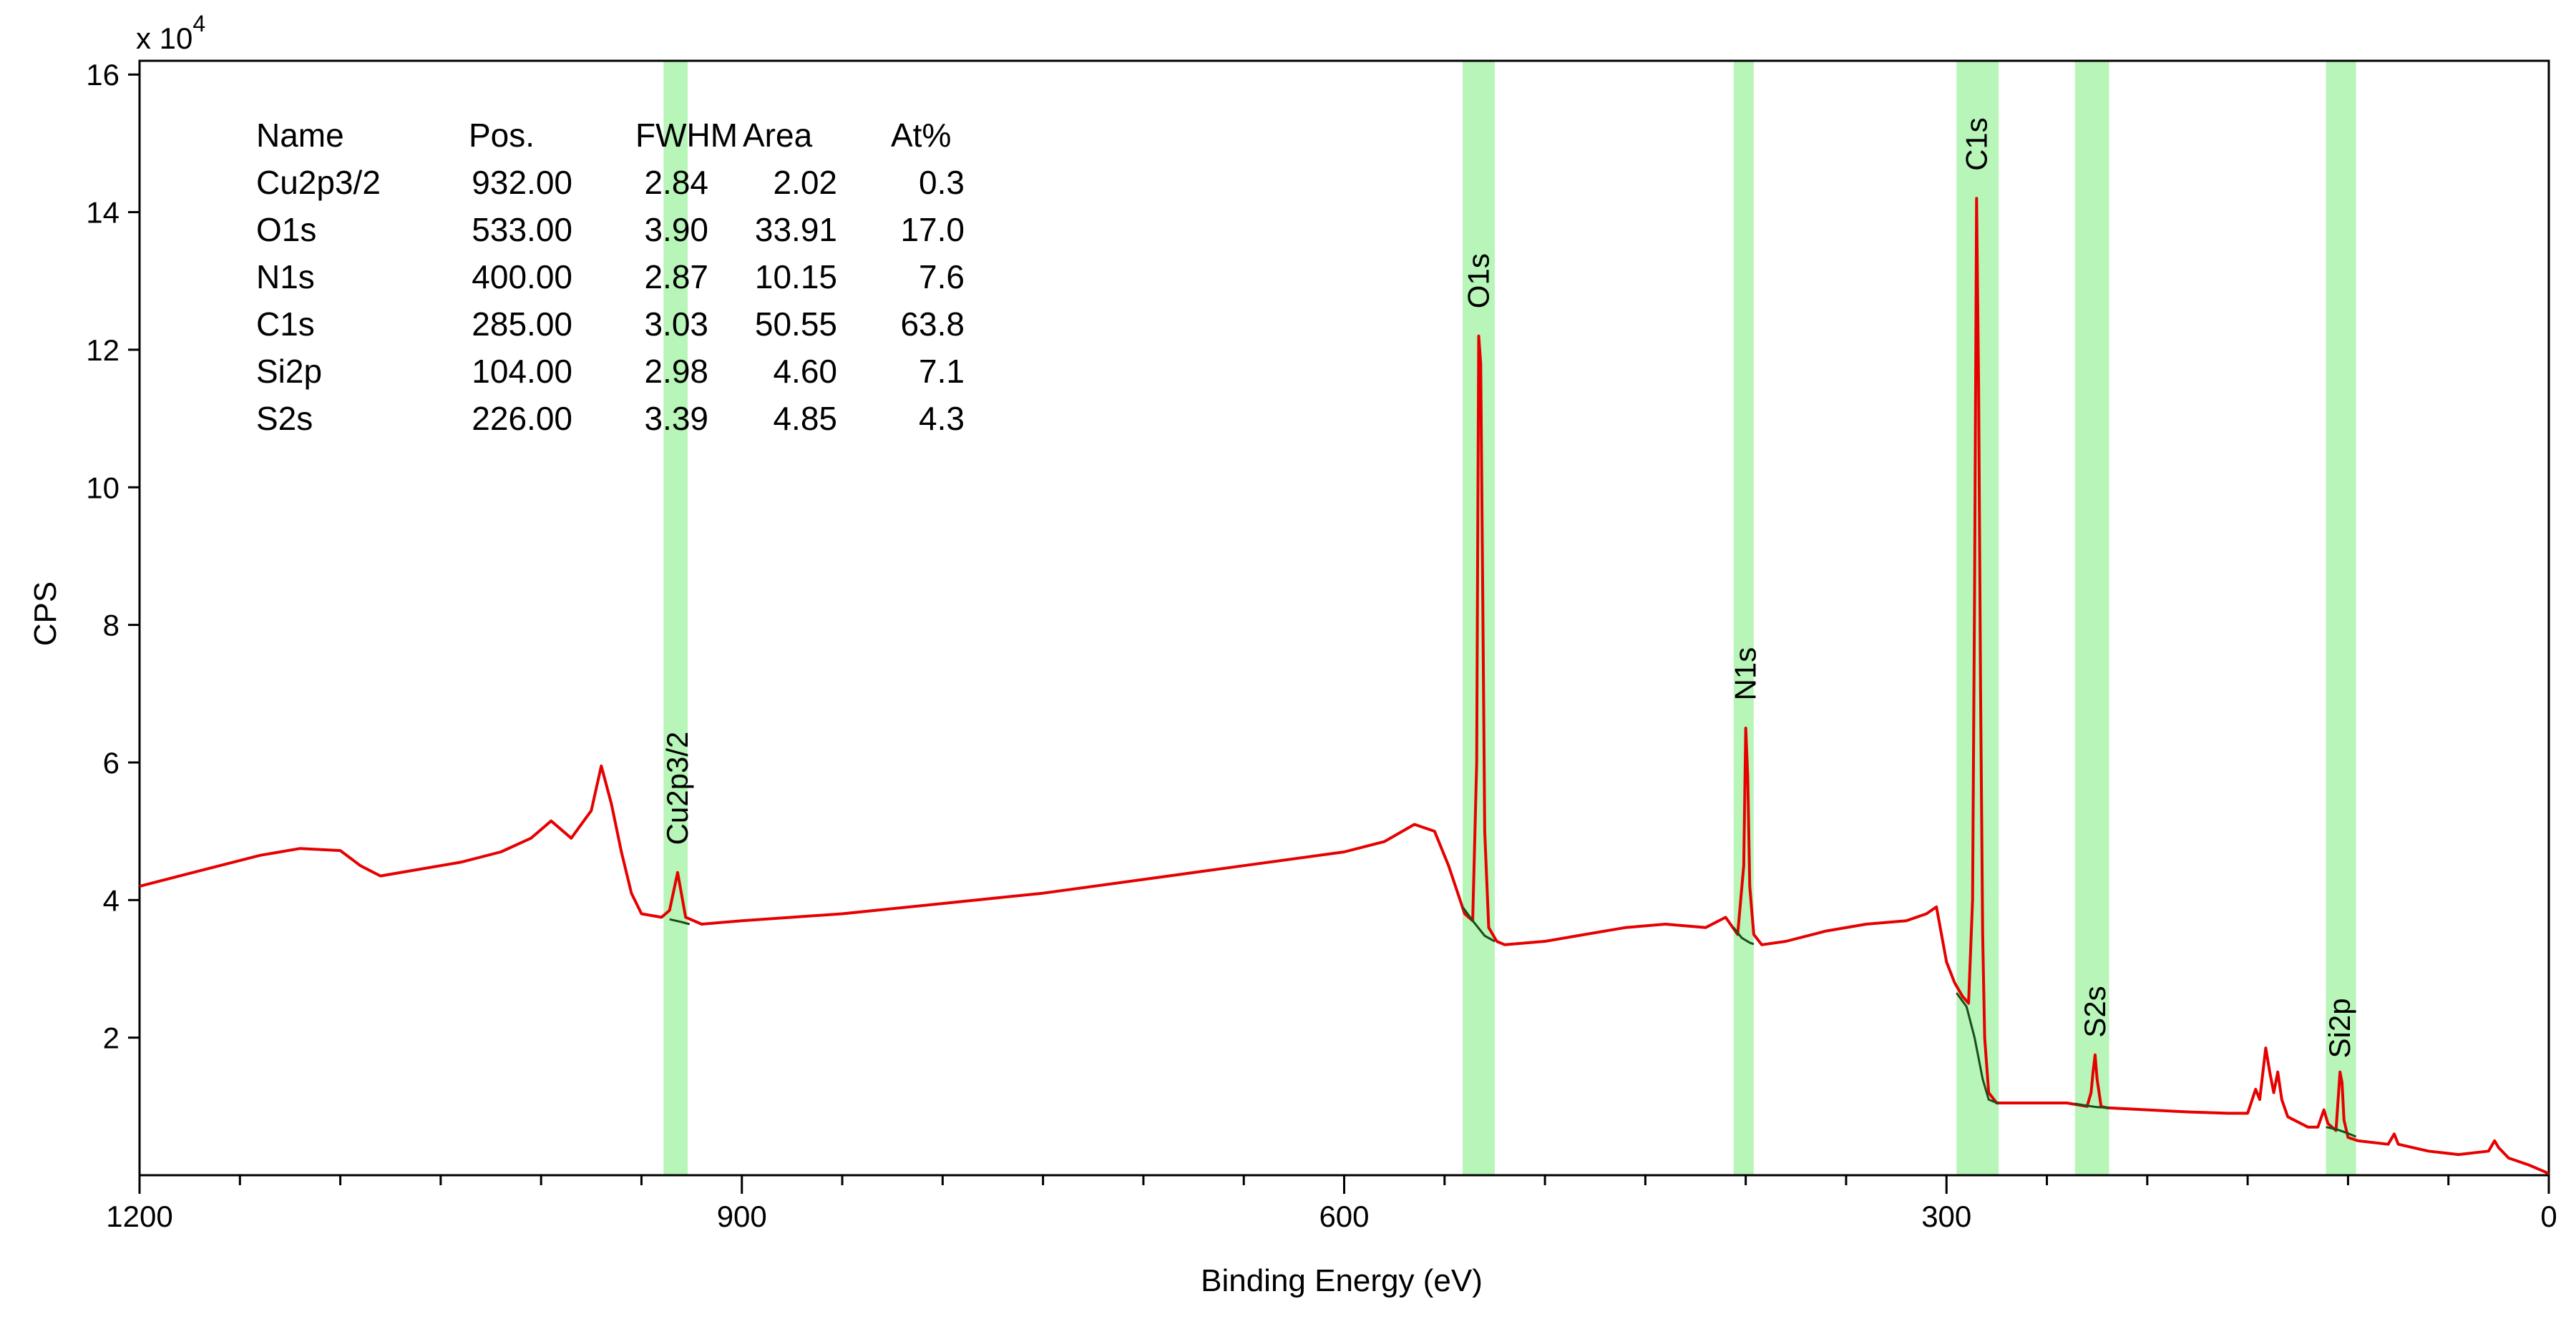  I want to click on table-header: FWHM, so click(686, 135).